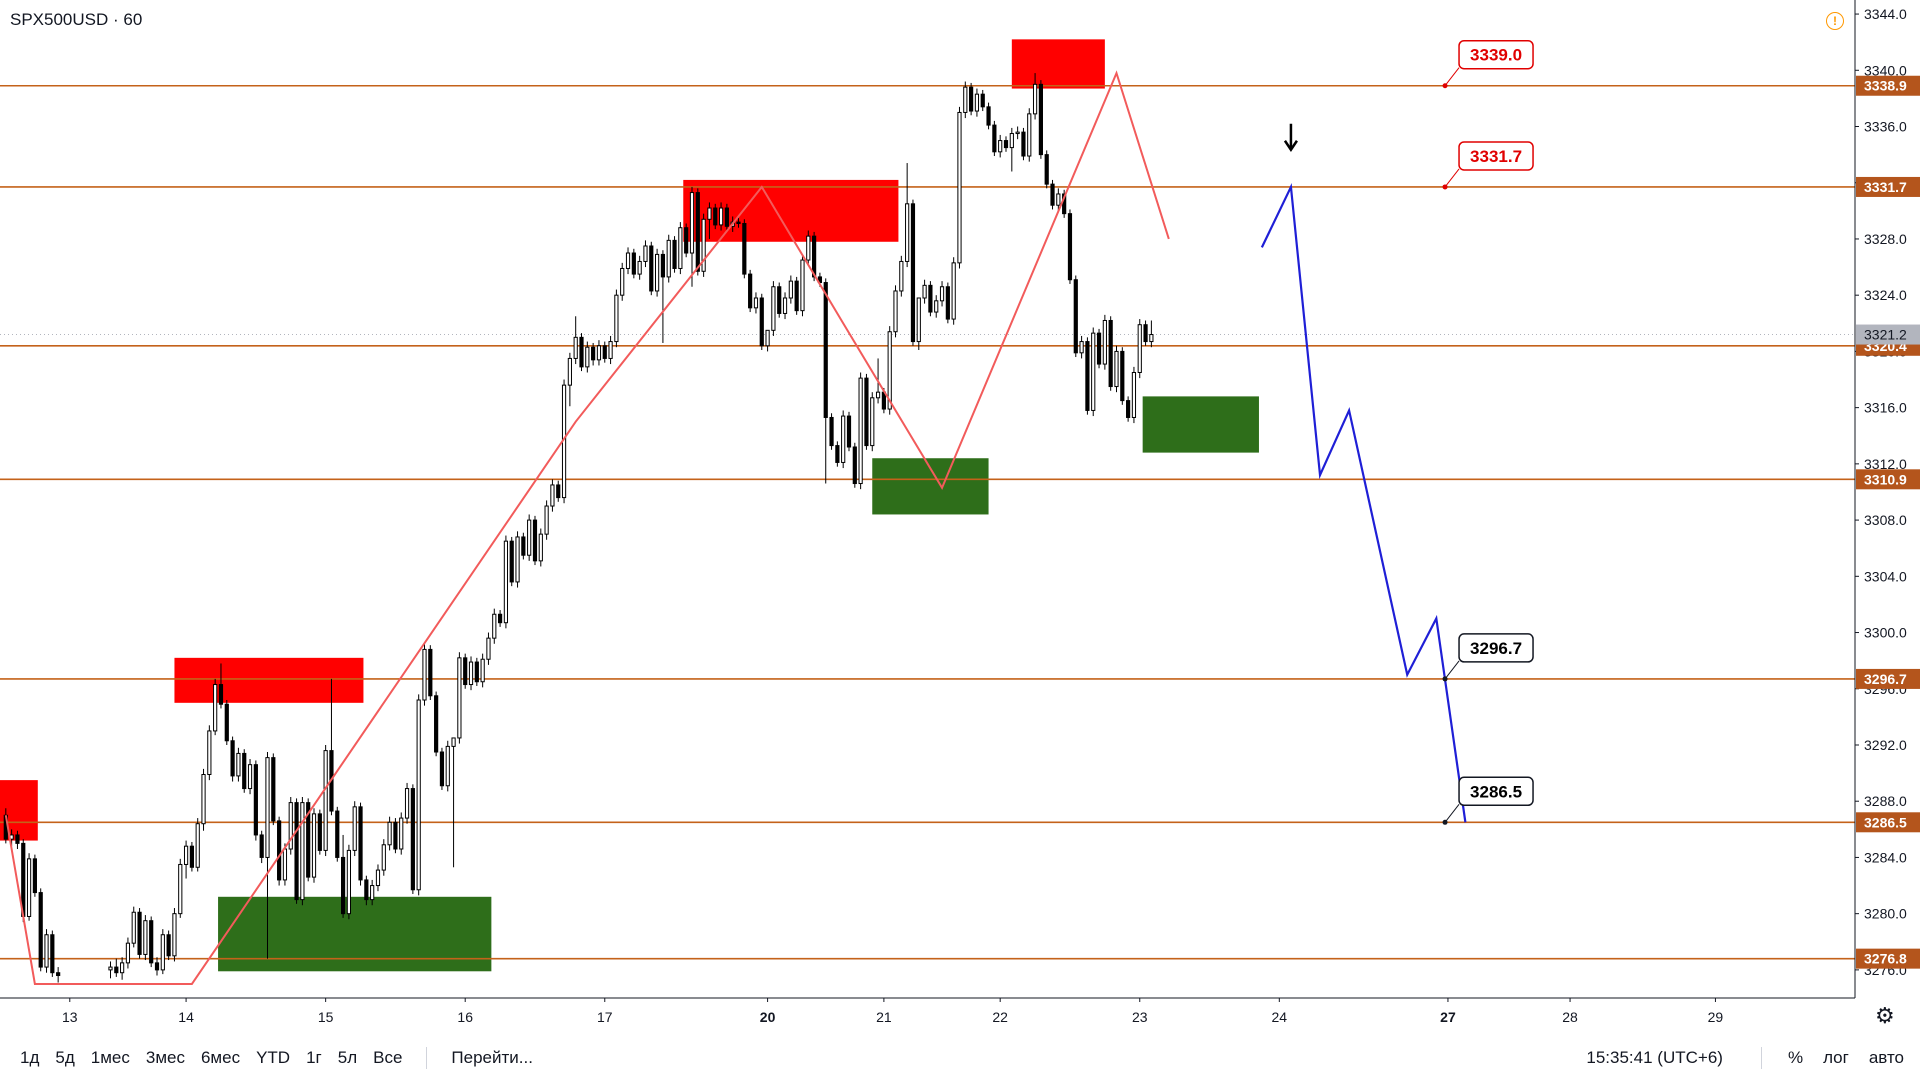 Image resolution: width=1920 pixels, height=1080 pixels. Describe the element at coordinates (1835, 21) in the screenshot. I see `warning-icon: !` at that location.